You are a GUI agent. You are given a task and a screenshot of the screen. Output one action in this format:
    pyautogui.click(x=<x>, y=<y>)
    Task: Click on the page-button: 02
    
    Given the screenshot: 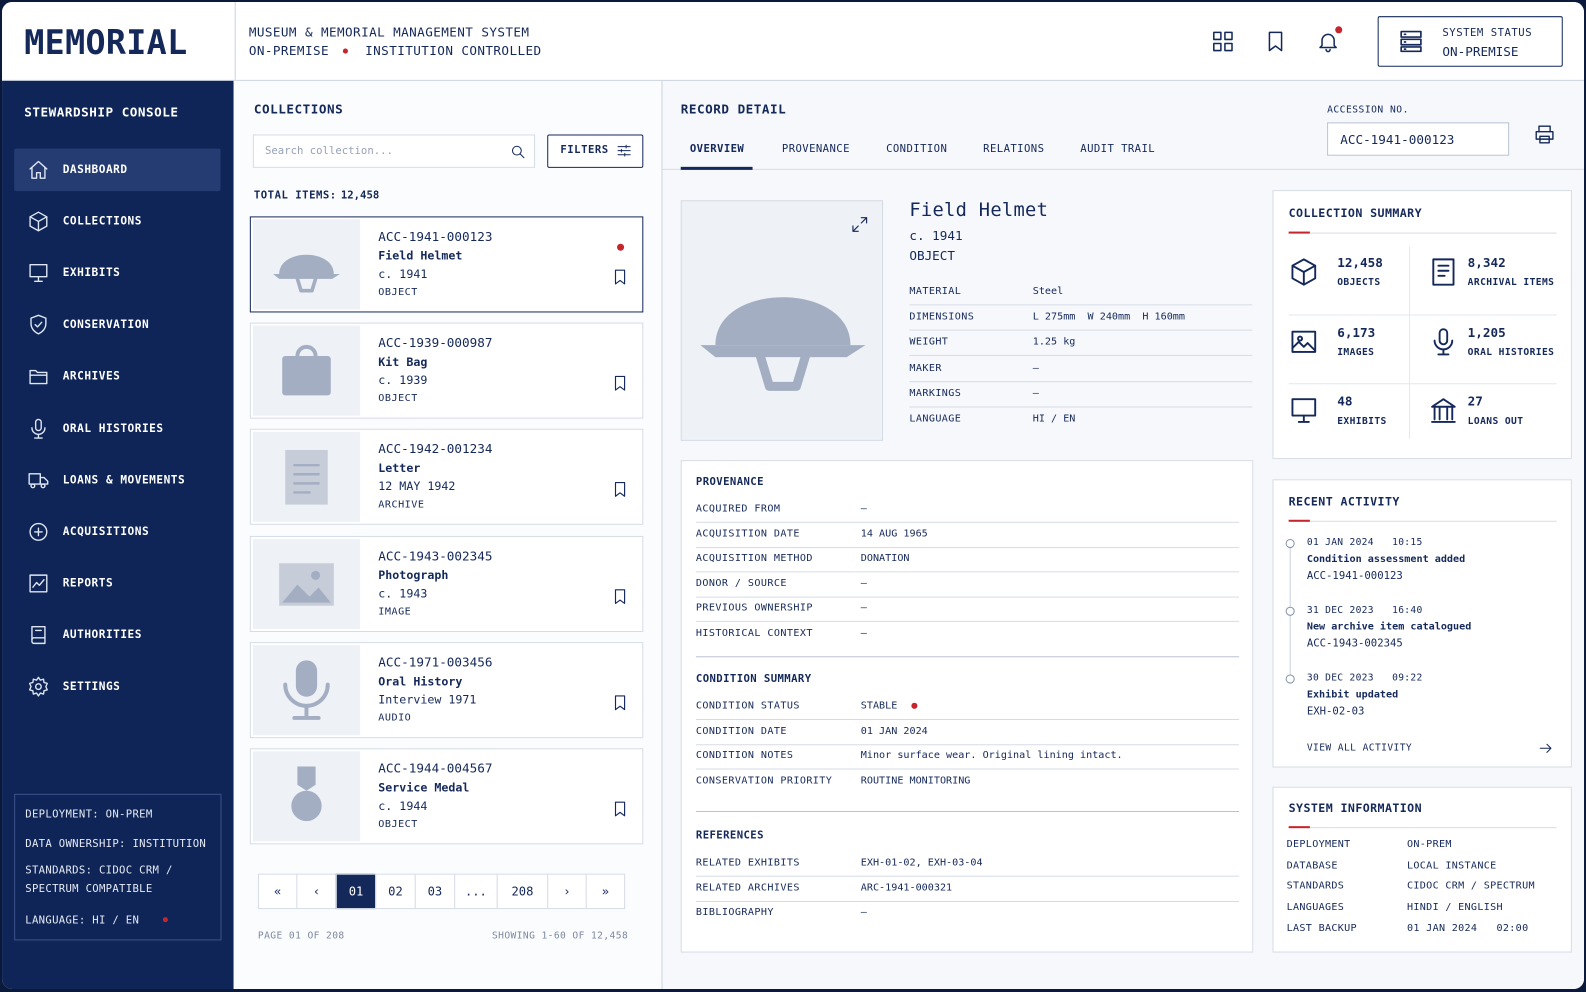 What is the action you would take?
    pyautogui.click(x=395, y=891)
    